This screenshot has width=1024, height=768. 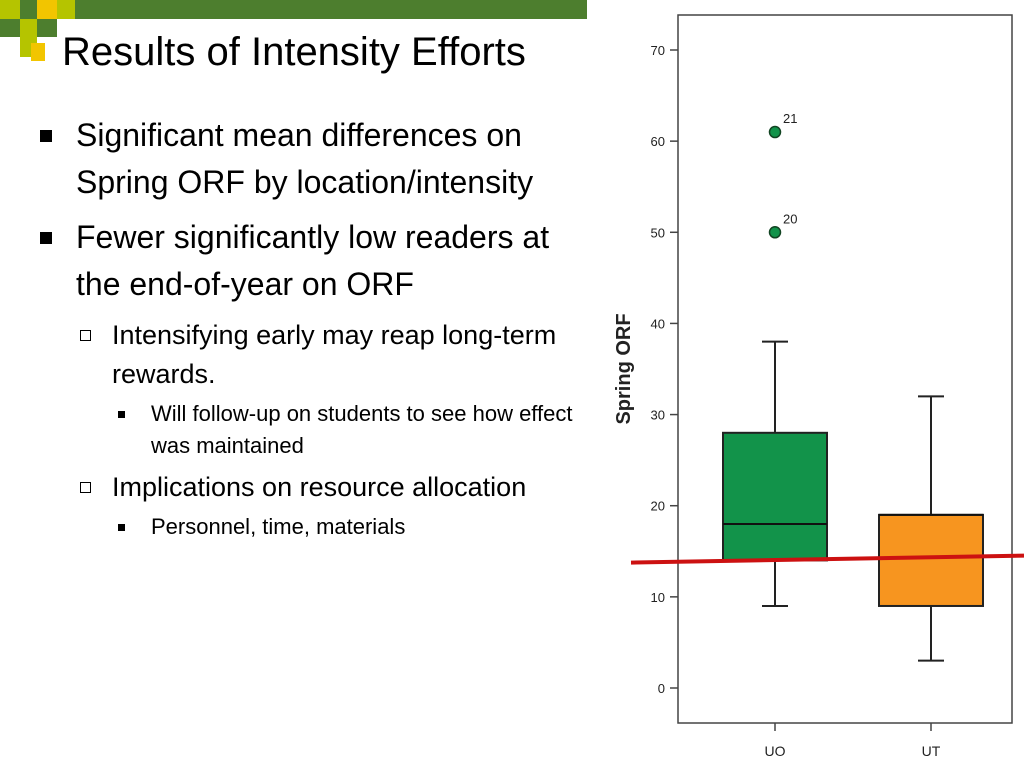 What do you see at coordinates (658, 597) in the screenshot?
I see `y-tick-label: 10` at bounding box center [658, 597].